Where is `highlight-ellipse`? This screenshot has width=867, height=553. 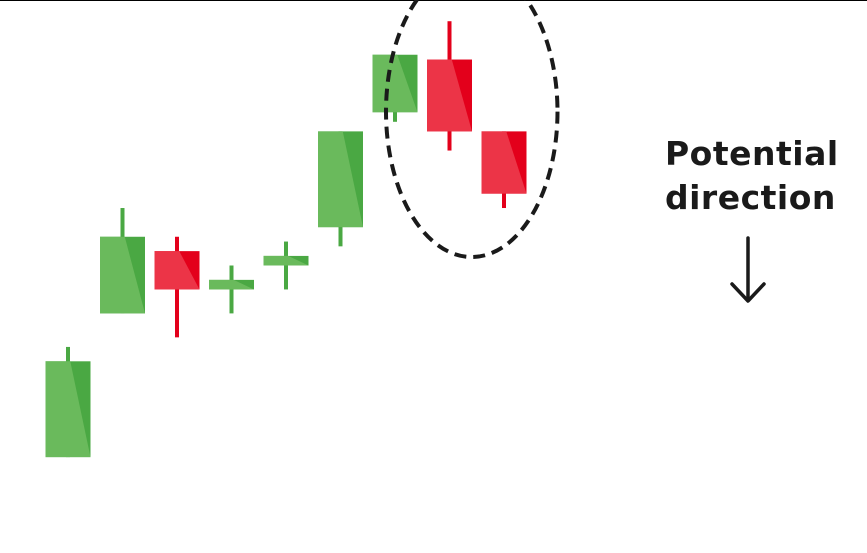 highlight-ellipse is located at coordinates (472, 129).